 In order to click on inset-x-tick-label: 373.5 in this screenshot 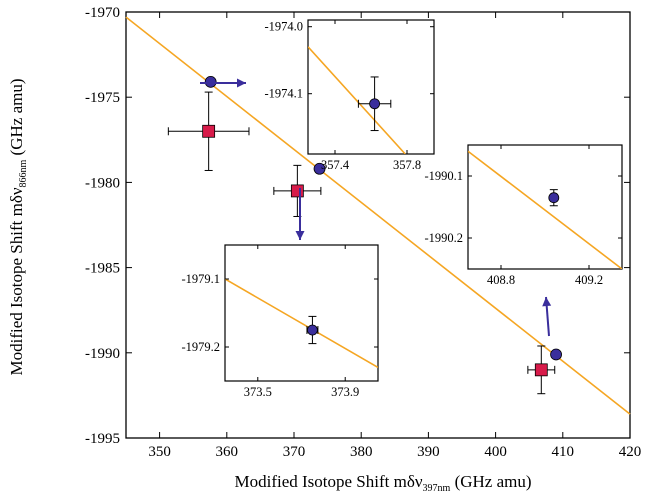, I will do `click(258, 392)`.